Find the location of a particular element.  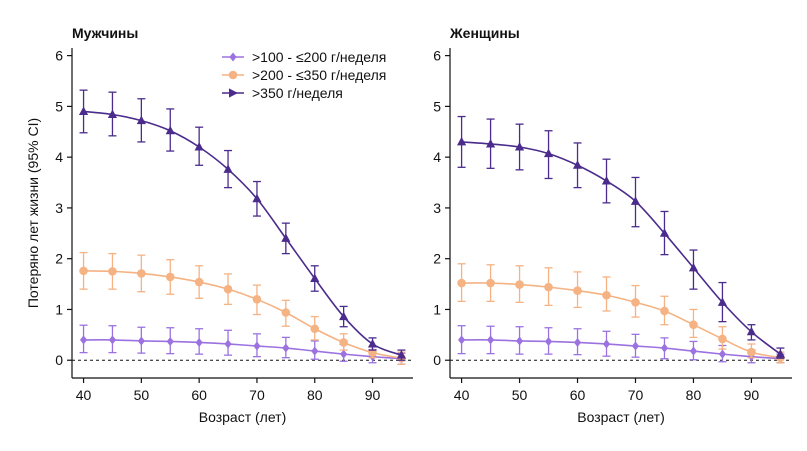

legend-item: >350 г/неделя is located at coordinates (282, 93).